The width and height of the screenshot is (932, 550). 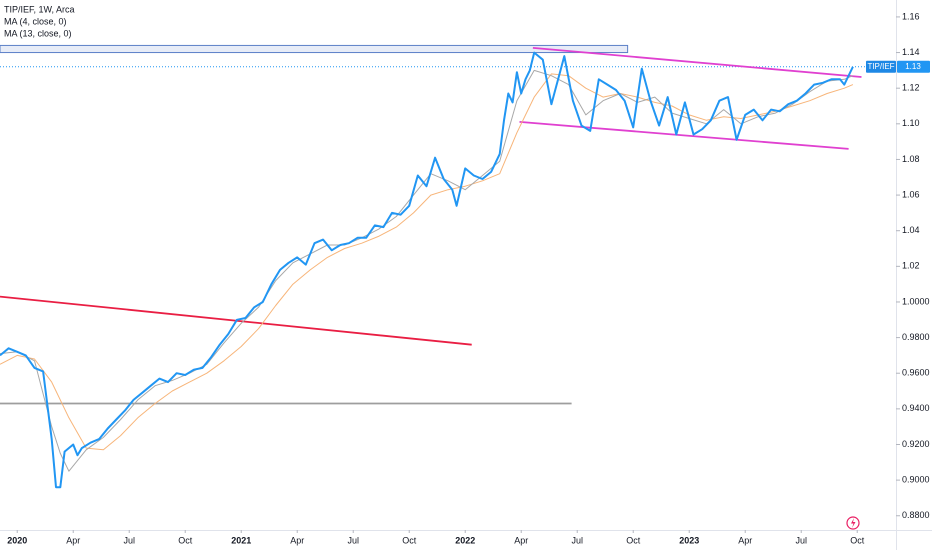 I want to click on x-tick-label: 2022, so click(x=465, y=540).